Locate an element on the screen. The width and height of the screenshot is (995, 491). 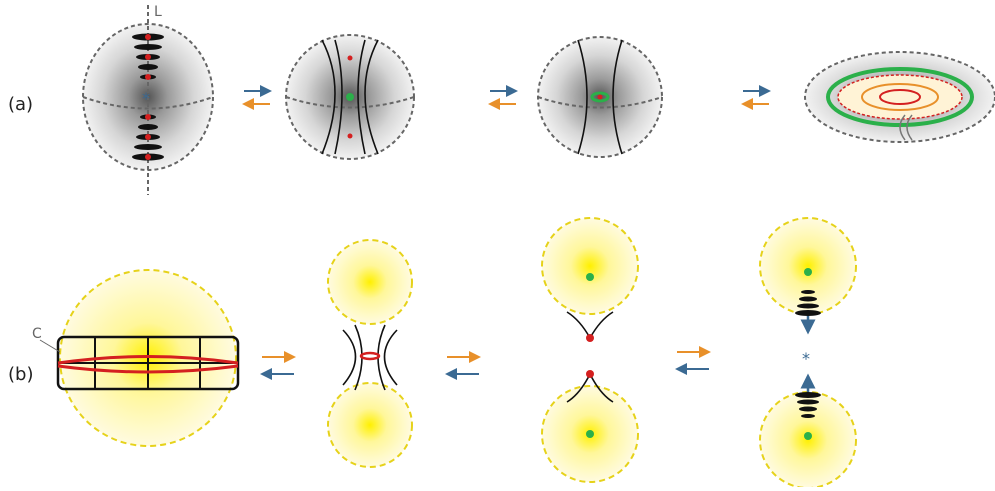
figure-a1: * is located at coordinates (148, 100).